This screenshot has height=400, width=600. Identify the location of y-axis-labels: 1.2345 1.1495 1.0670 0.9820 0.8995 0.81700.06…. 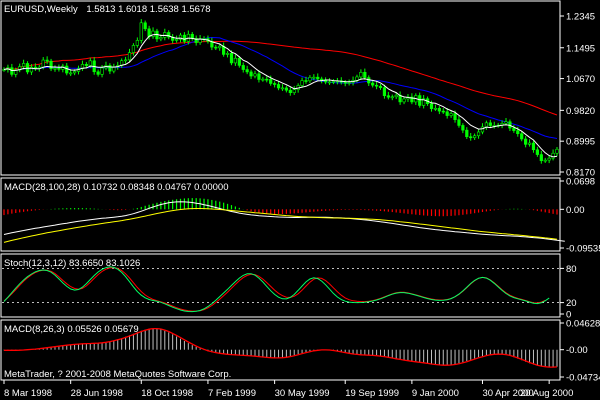
(580, 198).